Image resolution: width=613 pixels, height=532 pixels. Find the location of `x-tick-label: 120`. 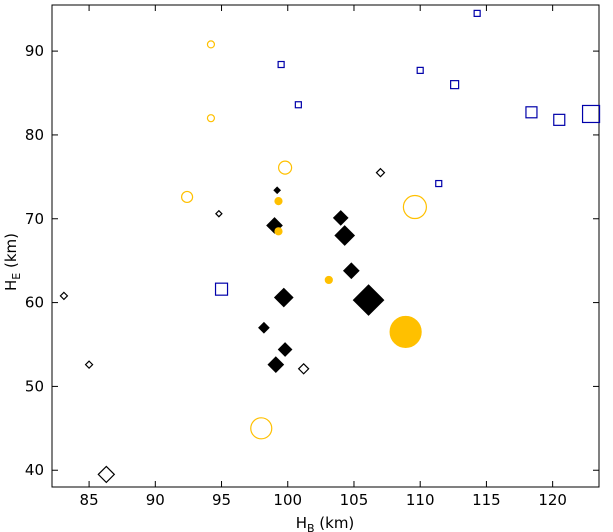

x-tick-label: 120 is located at coordinates (552, 500).